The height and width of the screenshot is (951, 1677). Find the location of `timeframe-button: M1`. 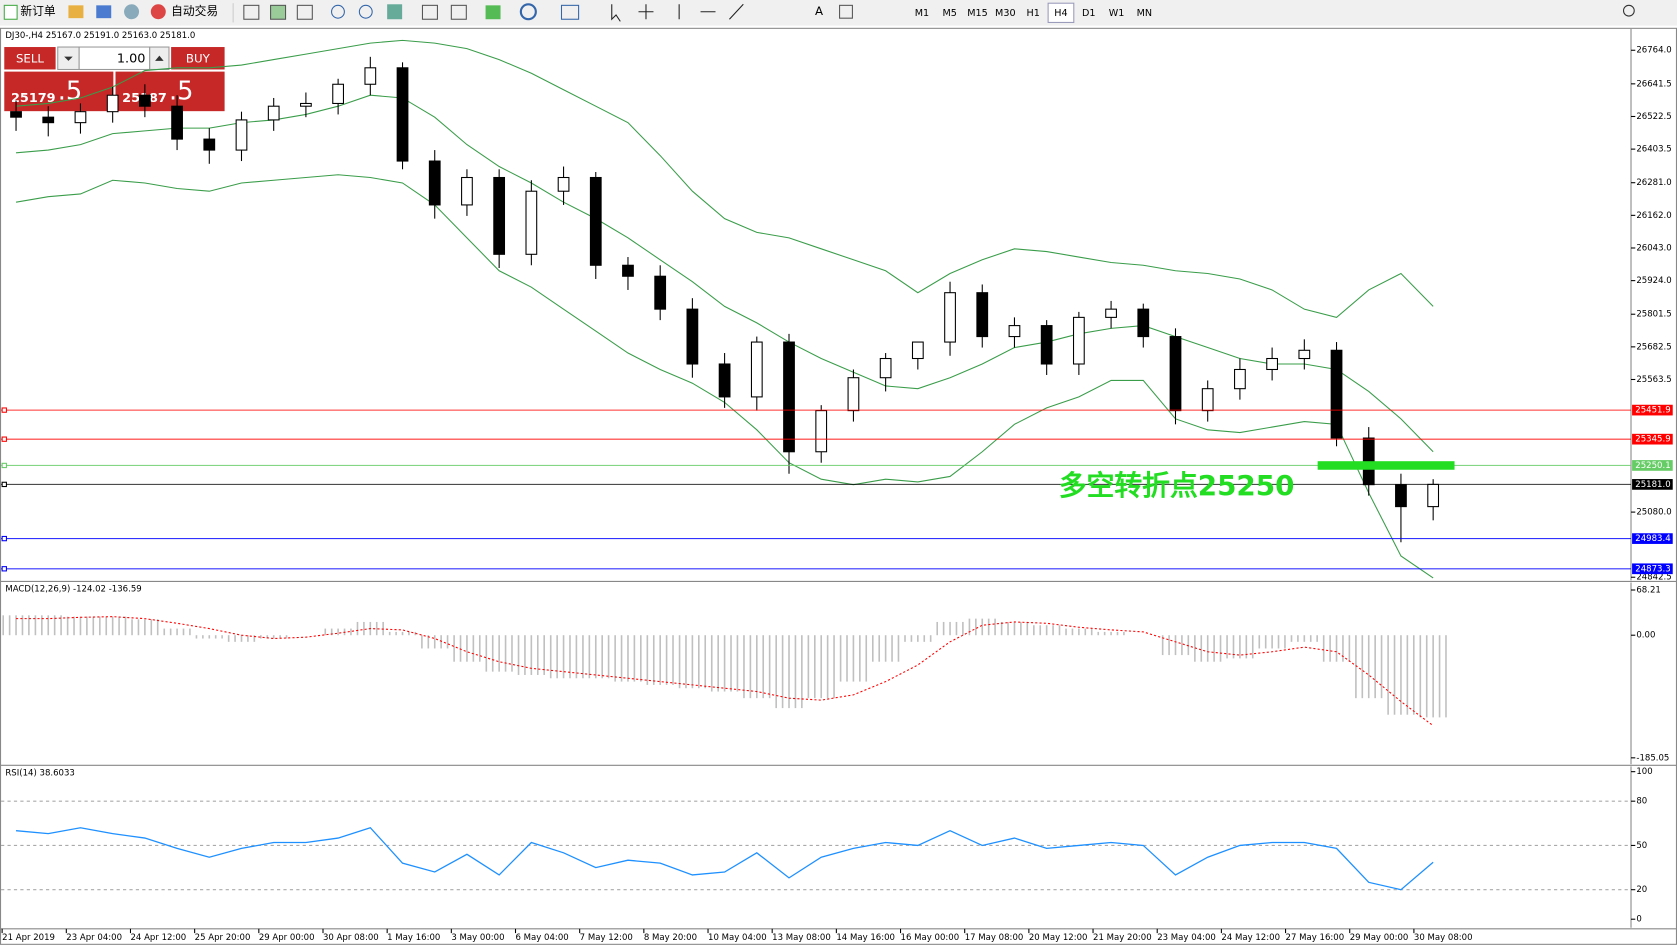

timeframe-button: M1 is located at coordinates (922, 13).